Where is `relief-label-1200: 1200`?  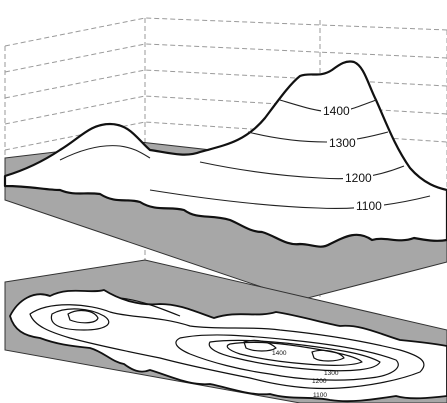
relief-label-1200: 1200 is located at coordinates (358, 178).